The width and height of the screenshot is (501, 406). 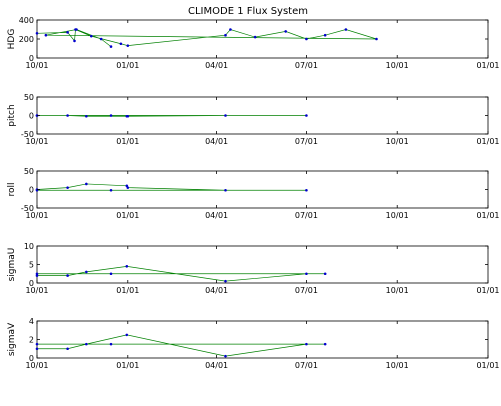 I want to click on y-tick-label: 400, so click(x=26, y=20).